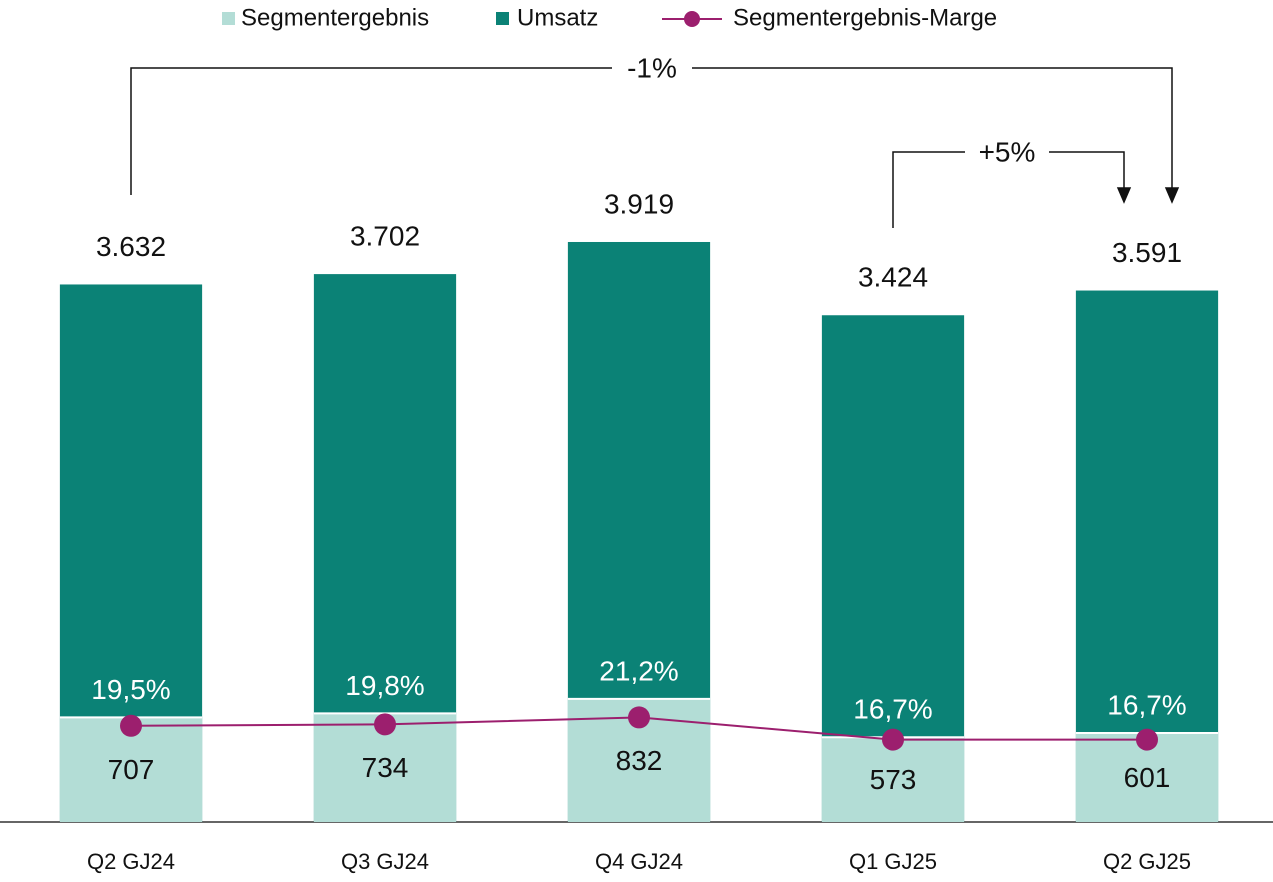  I want to click on x-tick-label: Q2 GJ24, so click(131, 861).